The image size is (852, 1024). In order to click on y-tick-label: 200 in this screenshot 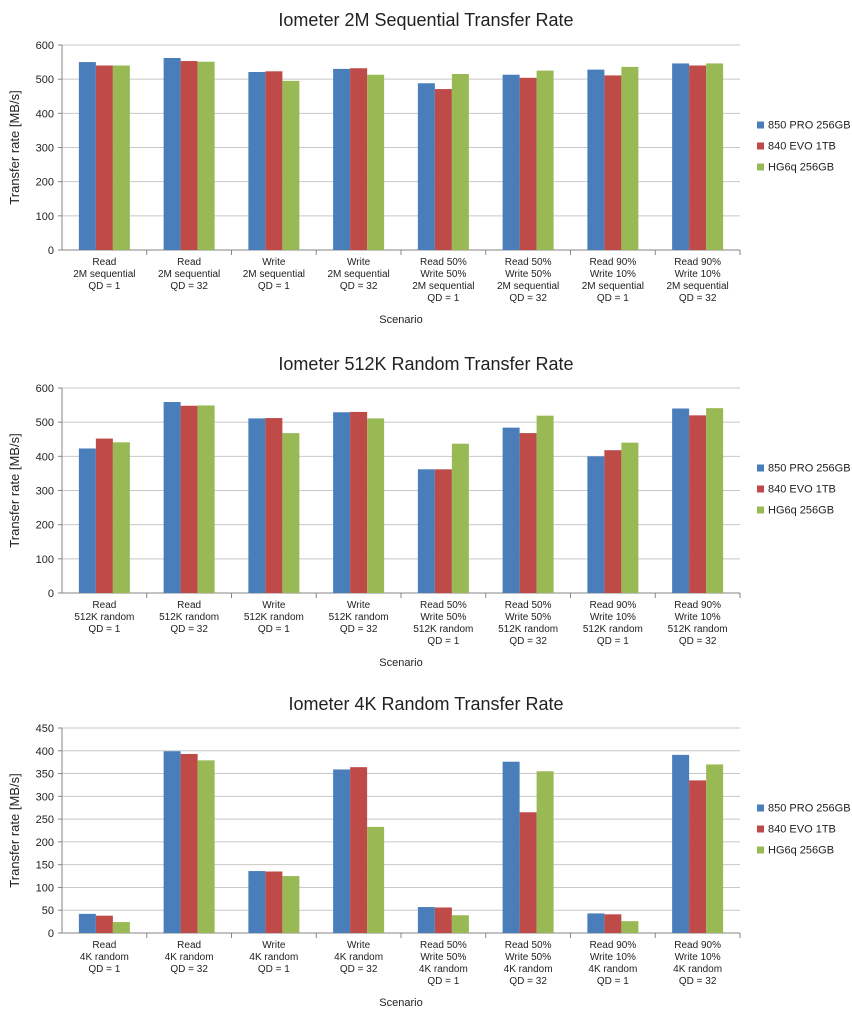, I will do `click(45, 183)`.